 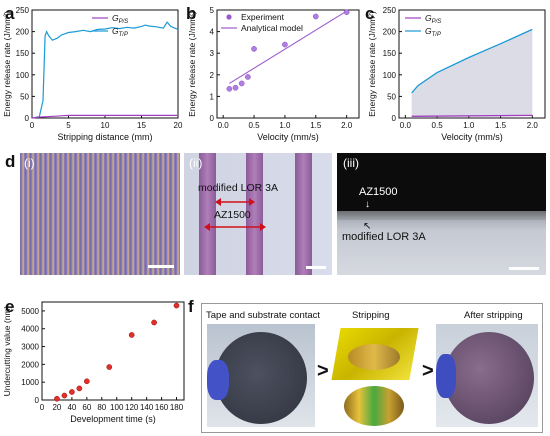 I want to click on micrograph-d-ii: (ii) modified LOR 3A AZ1500, so click(x=258, y=214).